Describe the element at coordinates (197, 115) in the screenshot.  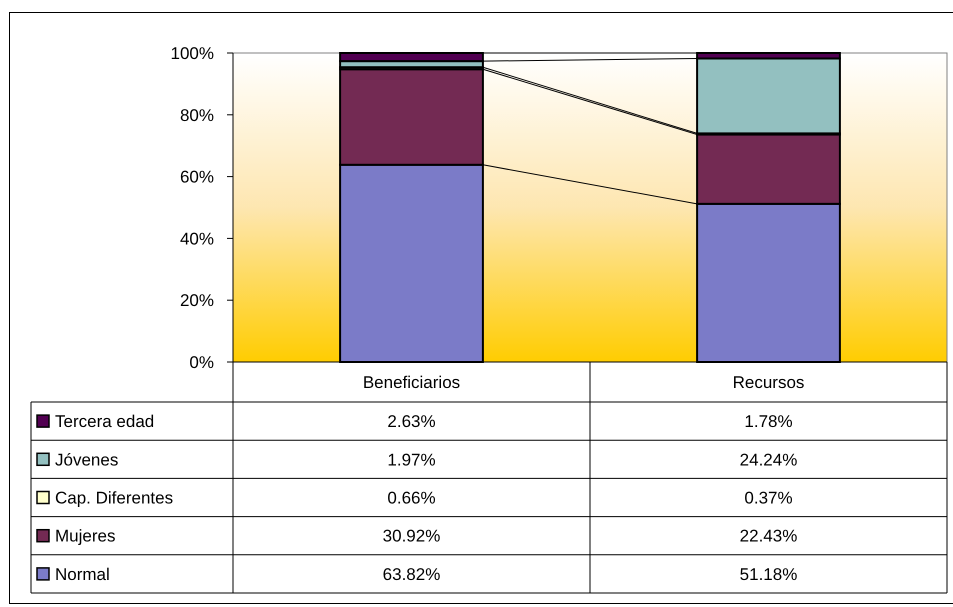
I see `y-tick-label: 80%` at that location.